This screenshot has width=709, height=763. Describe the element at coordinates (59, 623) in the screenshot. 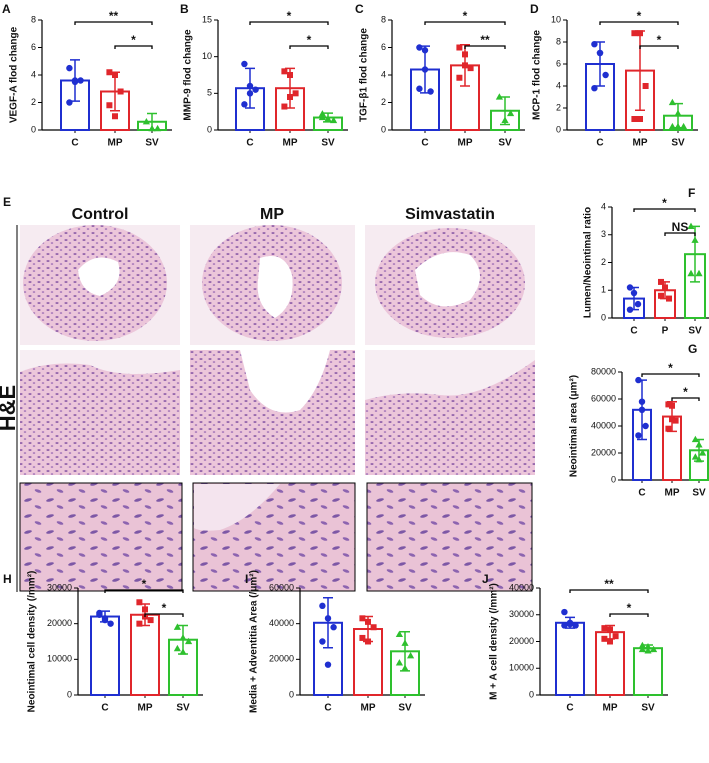

I see `y-tick-label: 20000` at that location.